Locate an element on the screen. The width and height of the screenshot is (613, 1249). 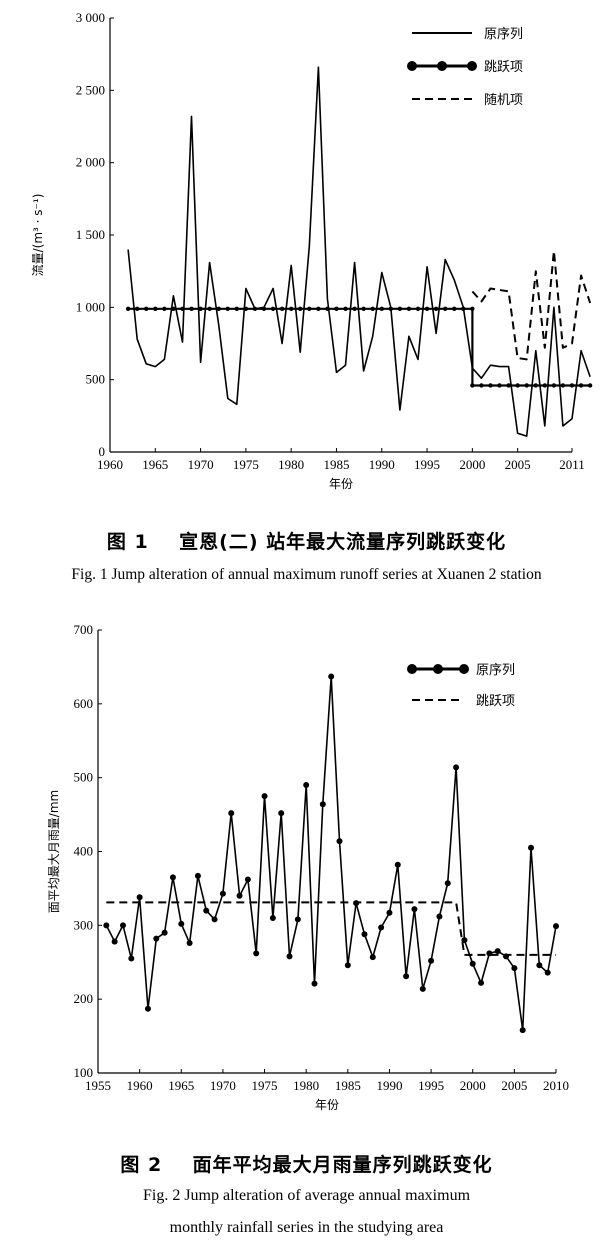
fig2-x-axis-label: 年份 is located at coordinates (327, 1105).